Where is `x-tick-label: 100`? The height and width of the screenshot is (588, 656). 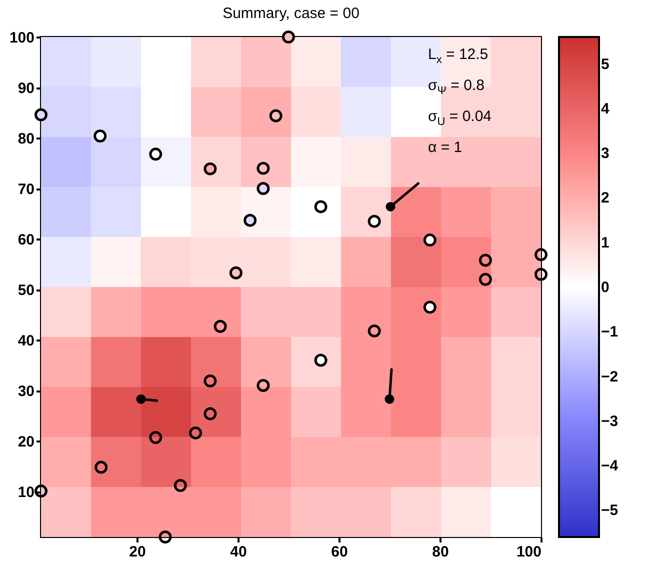 x-tick-label: 100 is located at coordinates (529, 552).